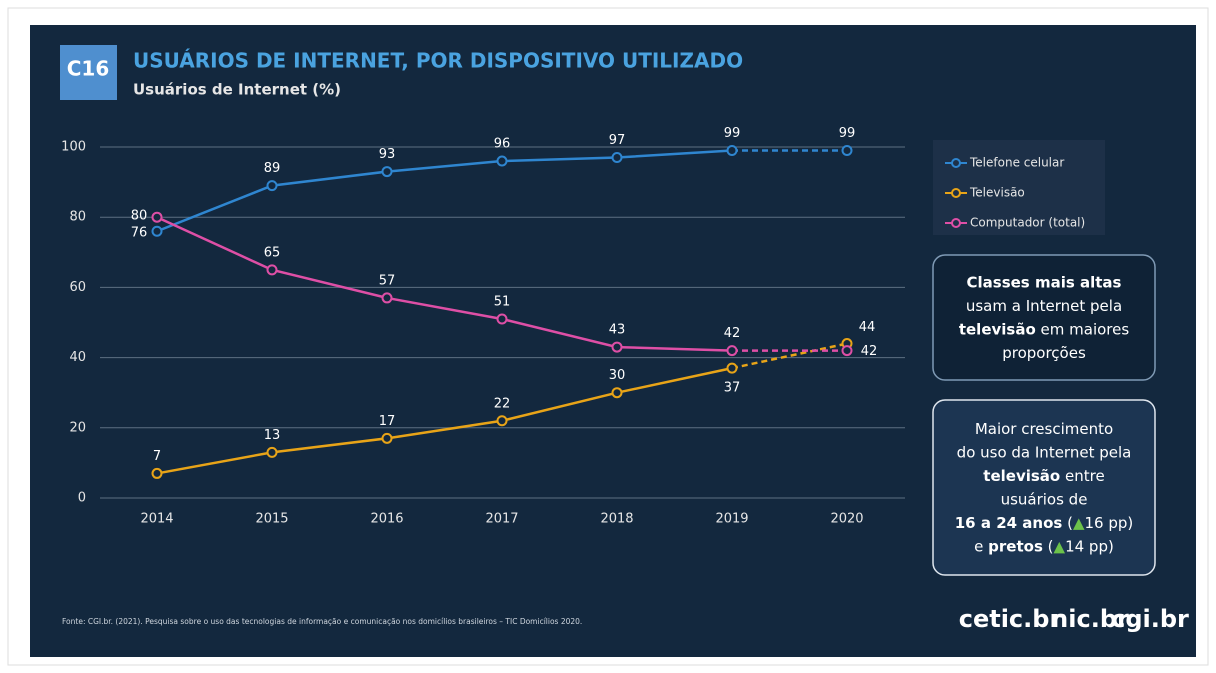 Image resolution: width=1216 pixels, height=673 pixels. What do you see at coordinates (73, 147) in the screenshot?
I see `y-tick-label: 100` at bounding box center [73, 147].